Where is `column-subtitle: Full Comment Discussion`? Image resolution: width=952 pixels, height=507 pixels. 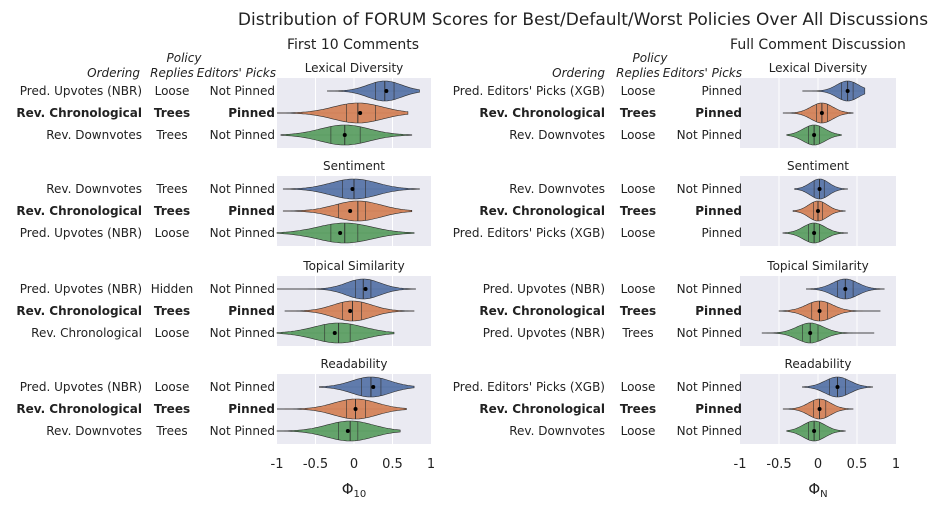 column-subtitle: Full Comment Discussion is located at coordinates (818, 45).